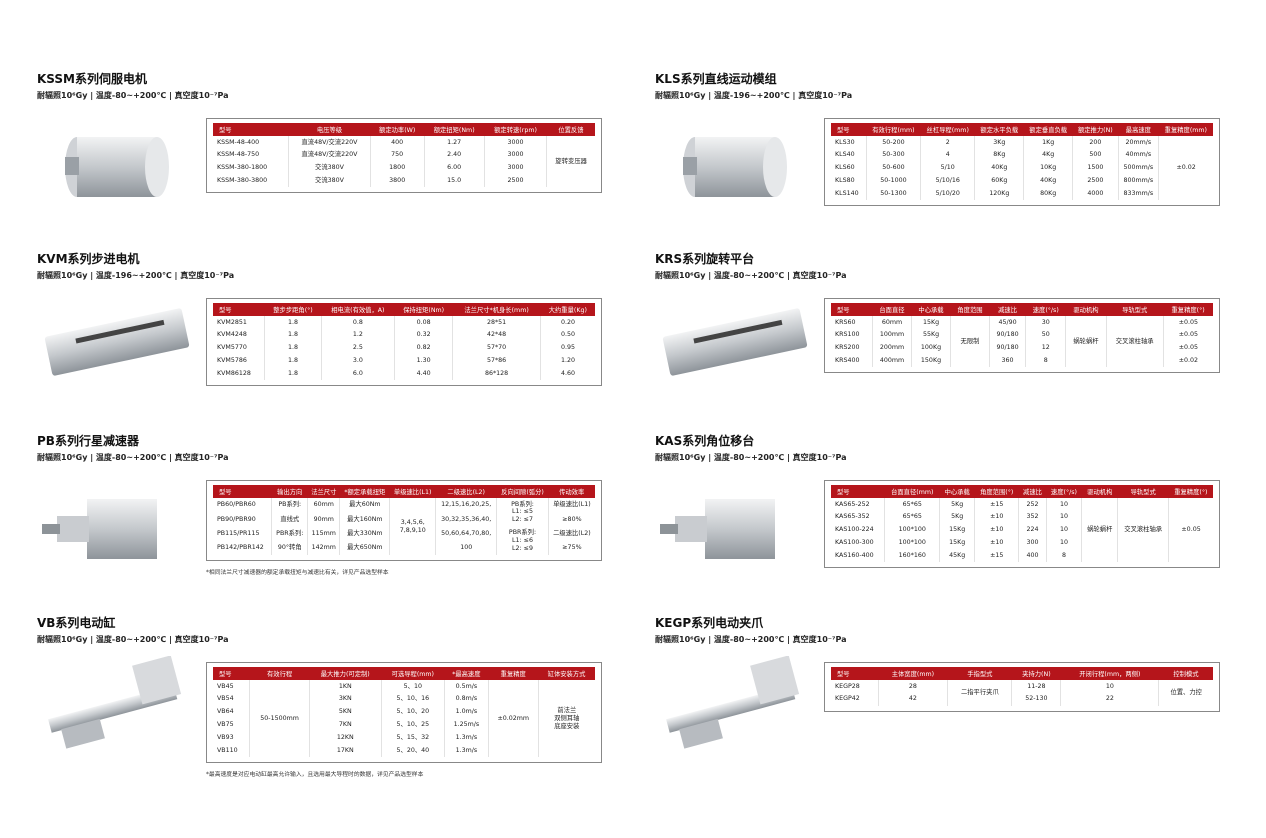 This screenshot has width=1266, height=838. I want to click on footnote: *最高速度是对应电动缸最高允许输入，且选用最大导程时的数据，详见产品选型样本, so click(315, 775).